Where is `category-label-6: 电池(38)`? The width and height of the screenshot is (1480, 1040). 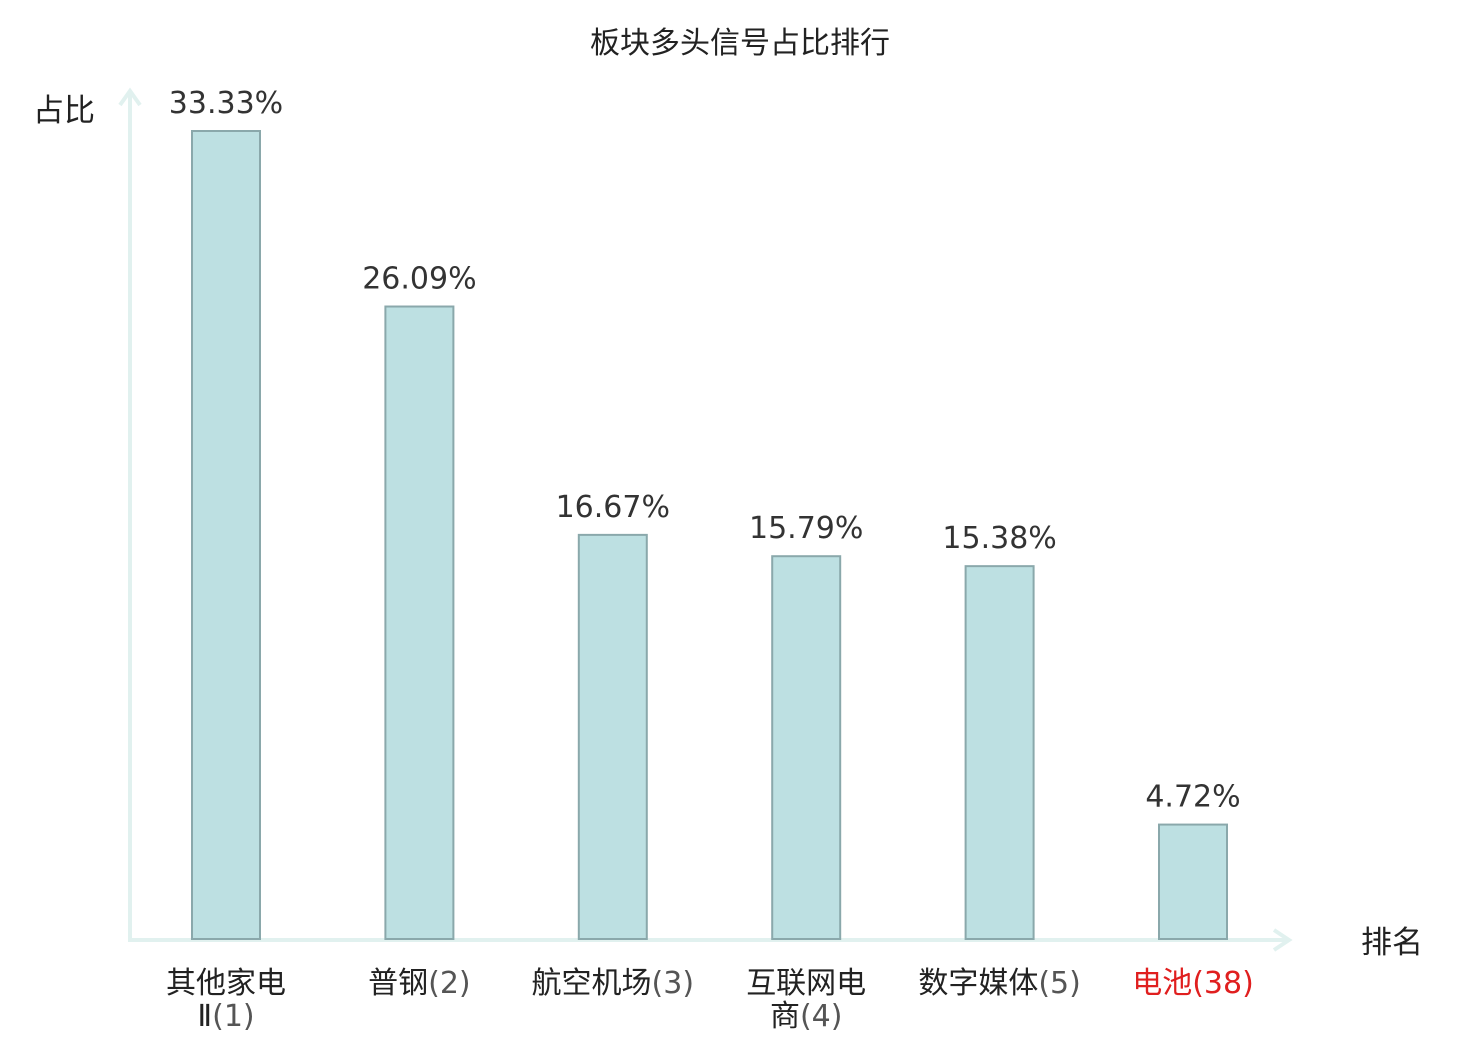
category-label-6: 电池(38) is located at coordinates (1193, 983).